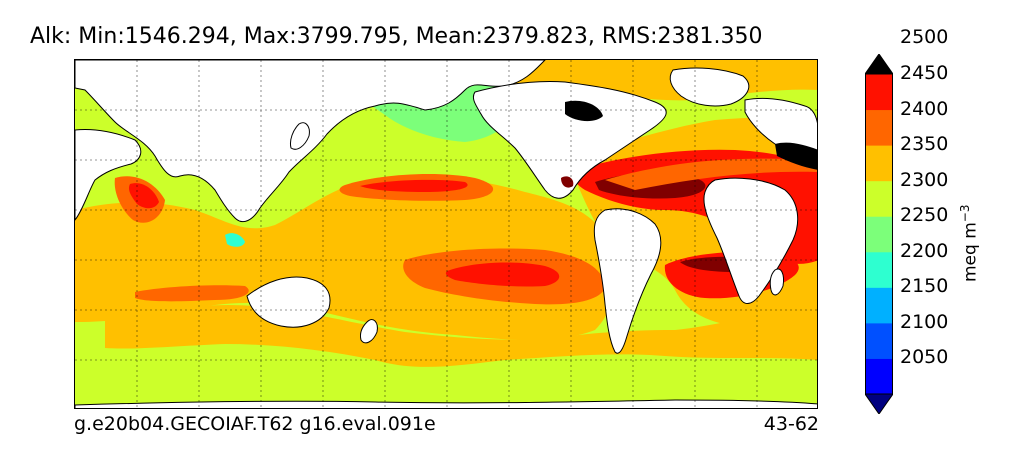  Describe the element at coordinates (446, 403) in the screenshot. I see `antarctica-edge` at that location.